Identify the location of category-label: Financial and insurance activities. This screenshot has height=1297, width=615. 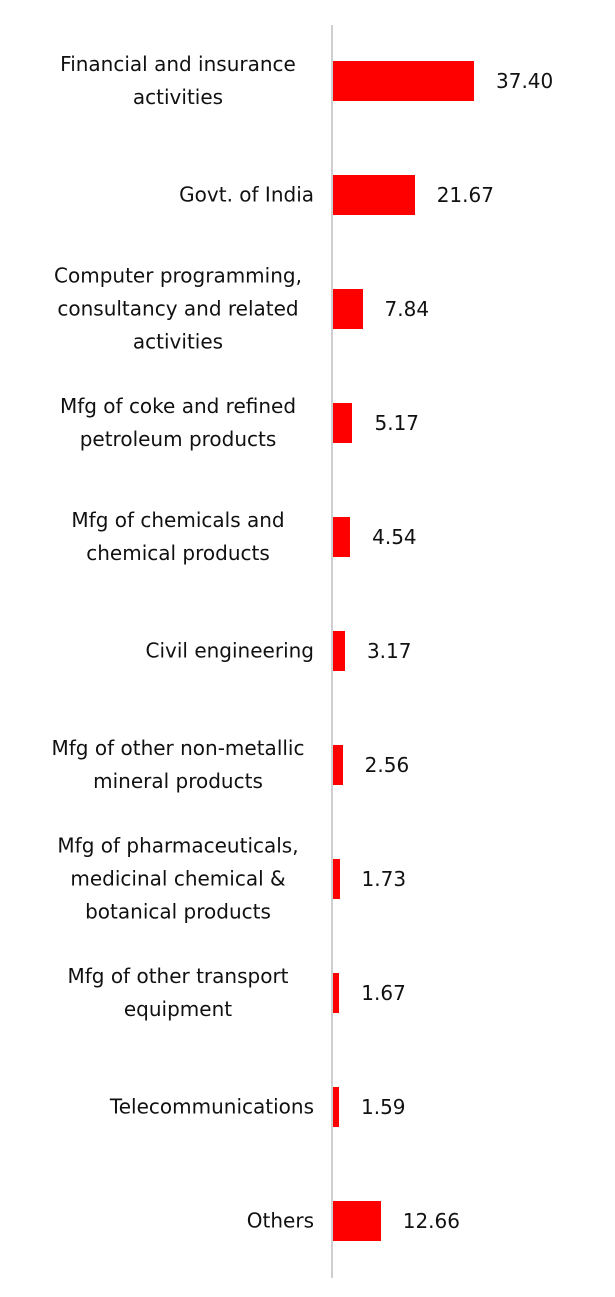
(167, 81).